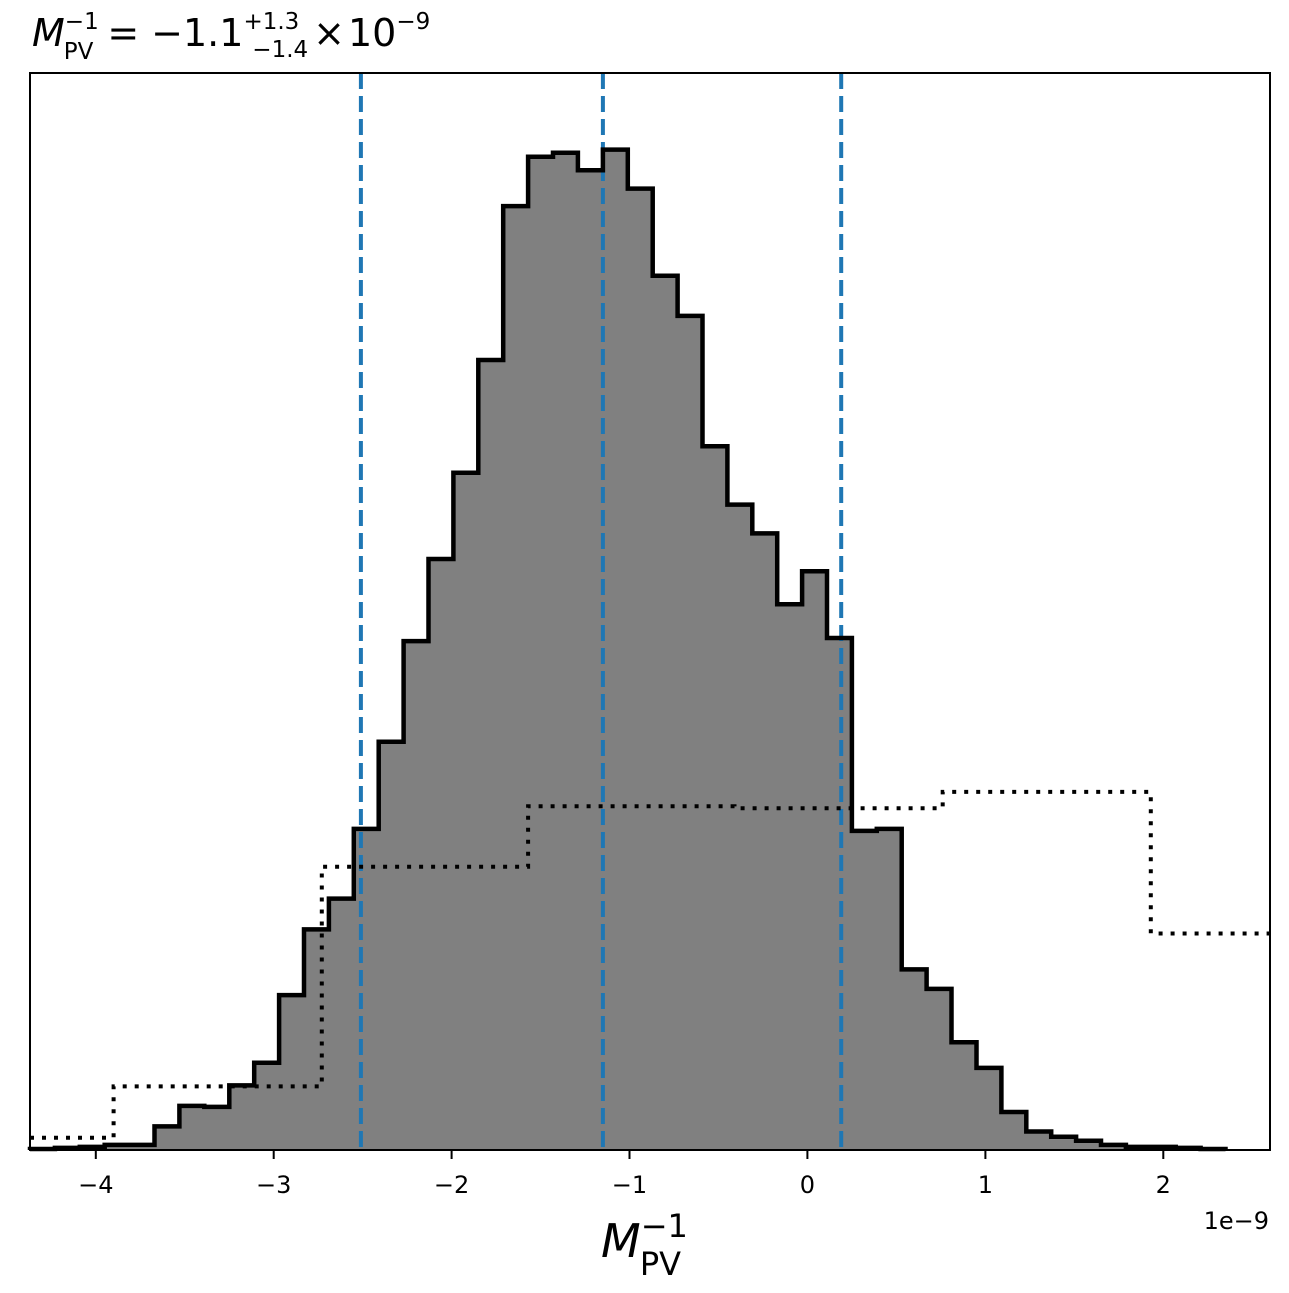 Image resolution: width=1289 pixels, height=1293 pixels. What do you see at coordinates (197, 33) in the screenshot?
I see `title-median: −1.1` at bounding box center [197, 33].